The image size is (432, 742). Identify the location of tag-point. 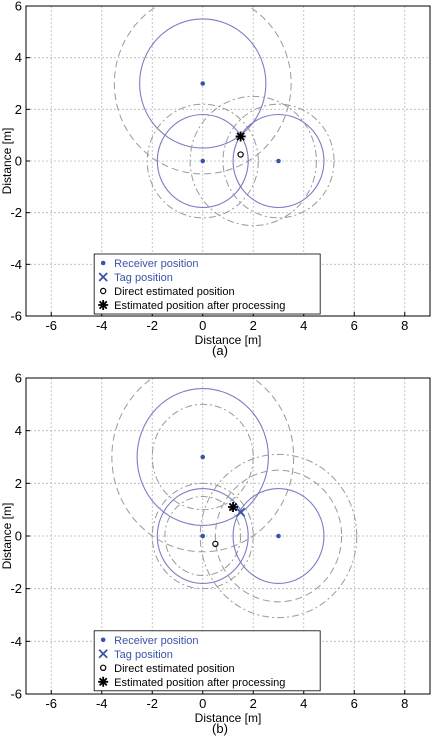
(240, 512).